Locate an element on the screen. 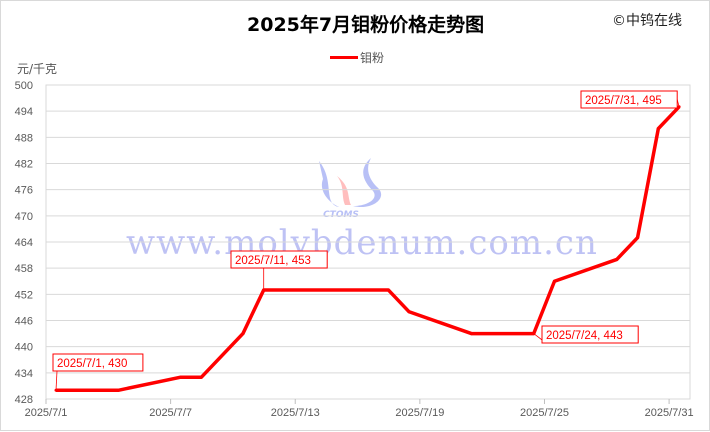  x-tick-label: 2025/7/7 is located at coordinates (170, 413).